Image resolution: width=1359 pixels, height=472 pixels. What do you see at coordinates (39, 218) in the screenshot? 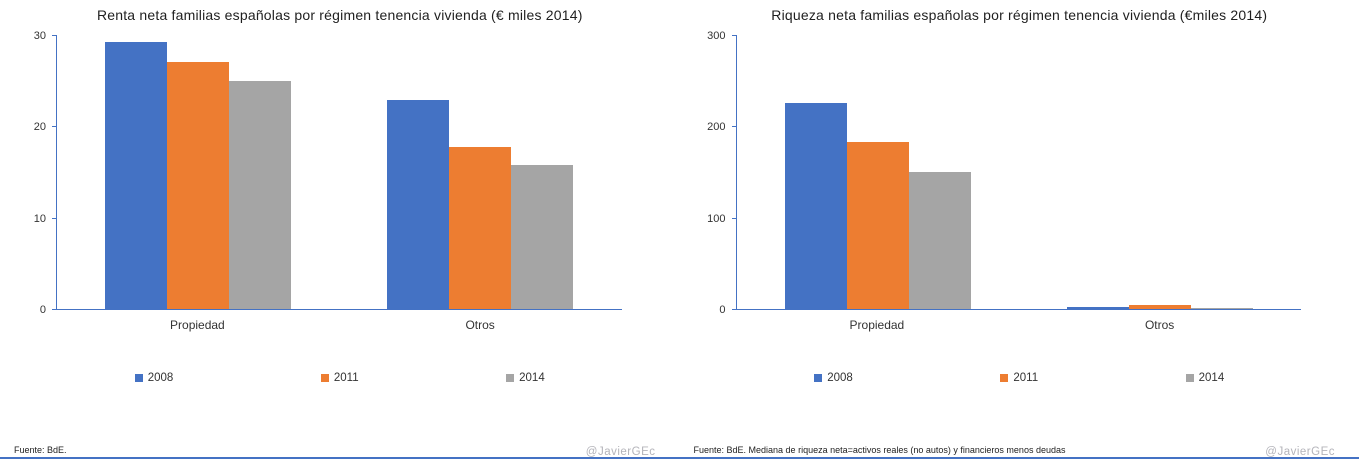
I see `y-tick-label: 10` at bounding box center [39, 218].